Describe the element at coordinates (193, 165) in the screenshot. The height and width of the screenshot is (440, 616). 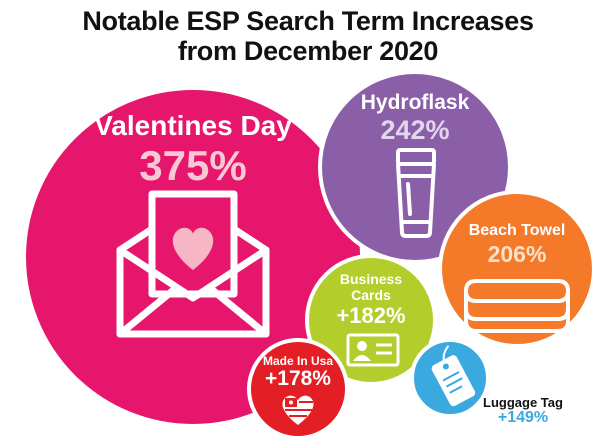
I see `valentines-day-percent: 375%` at that location.